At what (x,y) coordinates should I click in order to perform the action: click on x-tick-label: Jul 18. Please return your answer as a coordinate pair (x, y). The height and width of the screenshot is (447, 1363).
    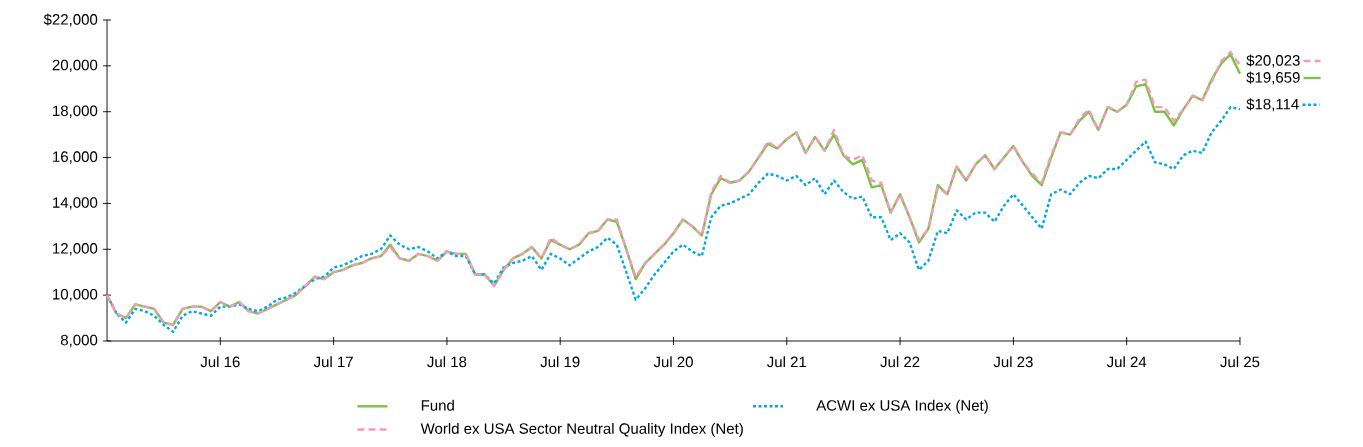
    Looking at the image, I should click on (447, 362).